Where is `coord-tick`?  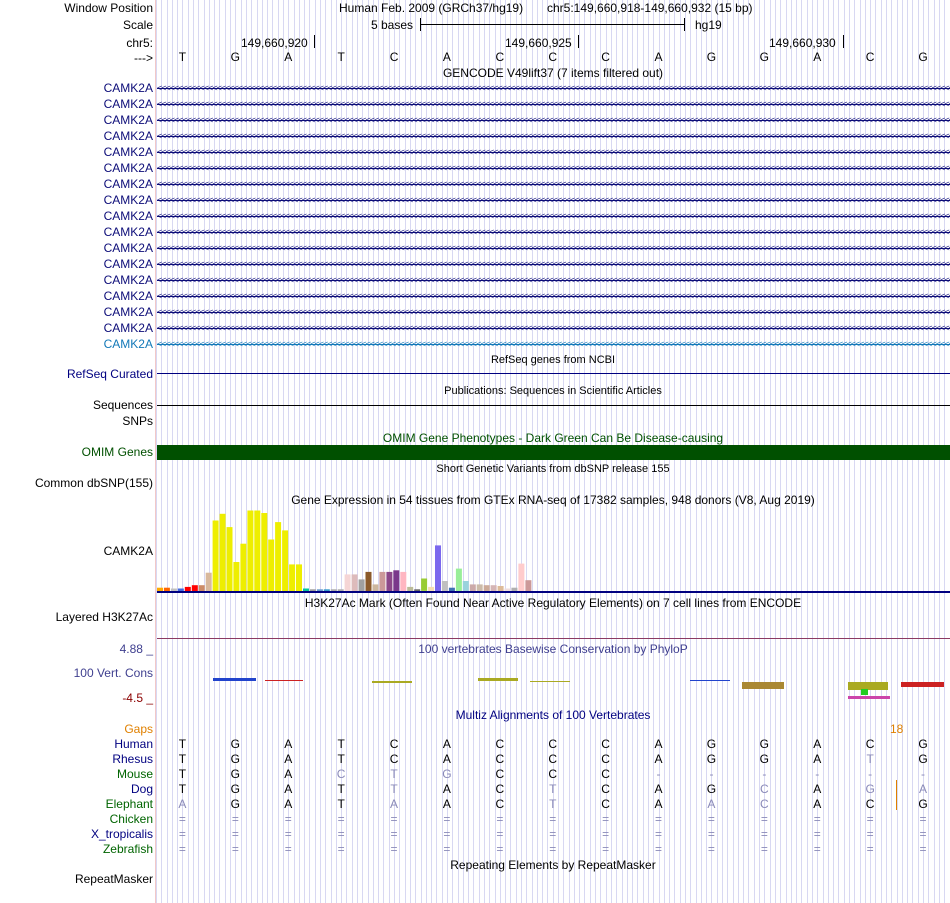 coord-tick is located at coordinates (843, 41).